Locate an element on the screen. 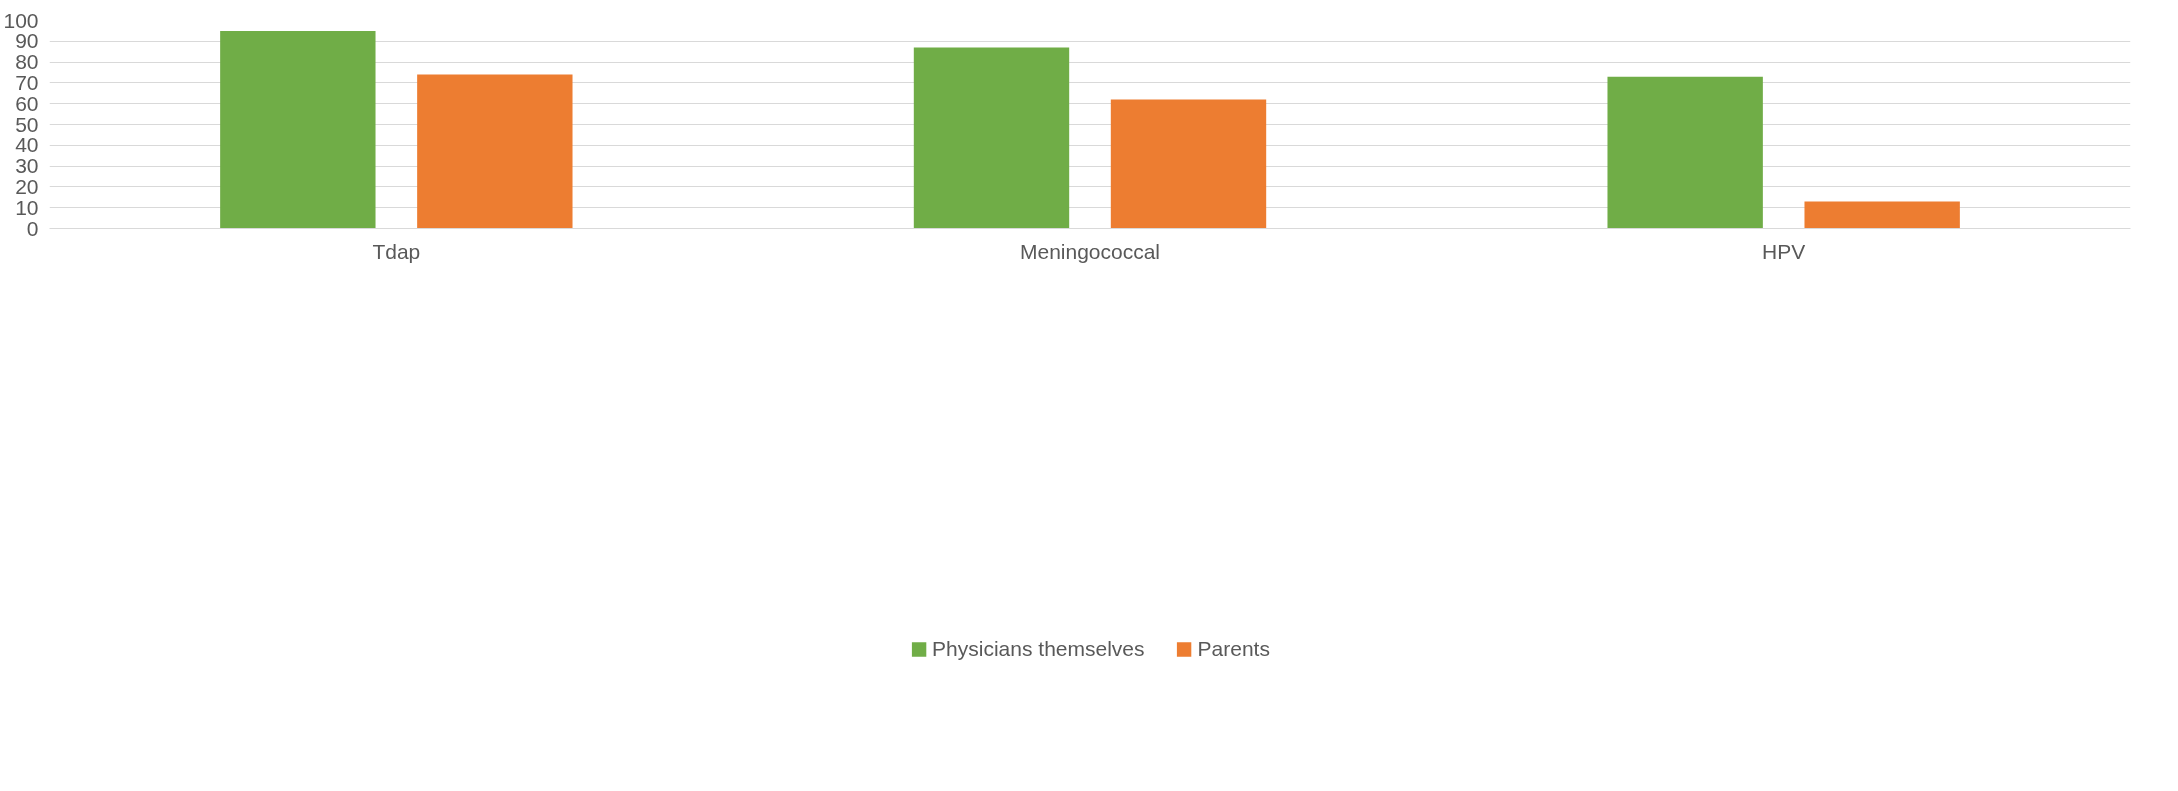  x-tick-label: HPV is located at coordinates (1784, 251).